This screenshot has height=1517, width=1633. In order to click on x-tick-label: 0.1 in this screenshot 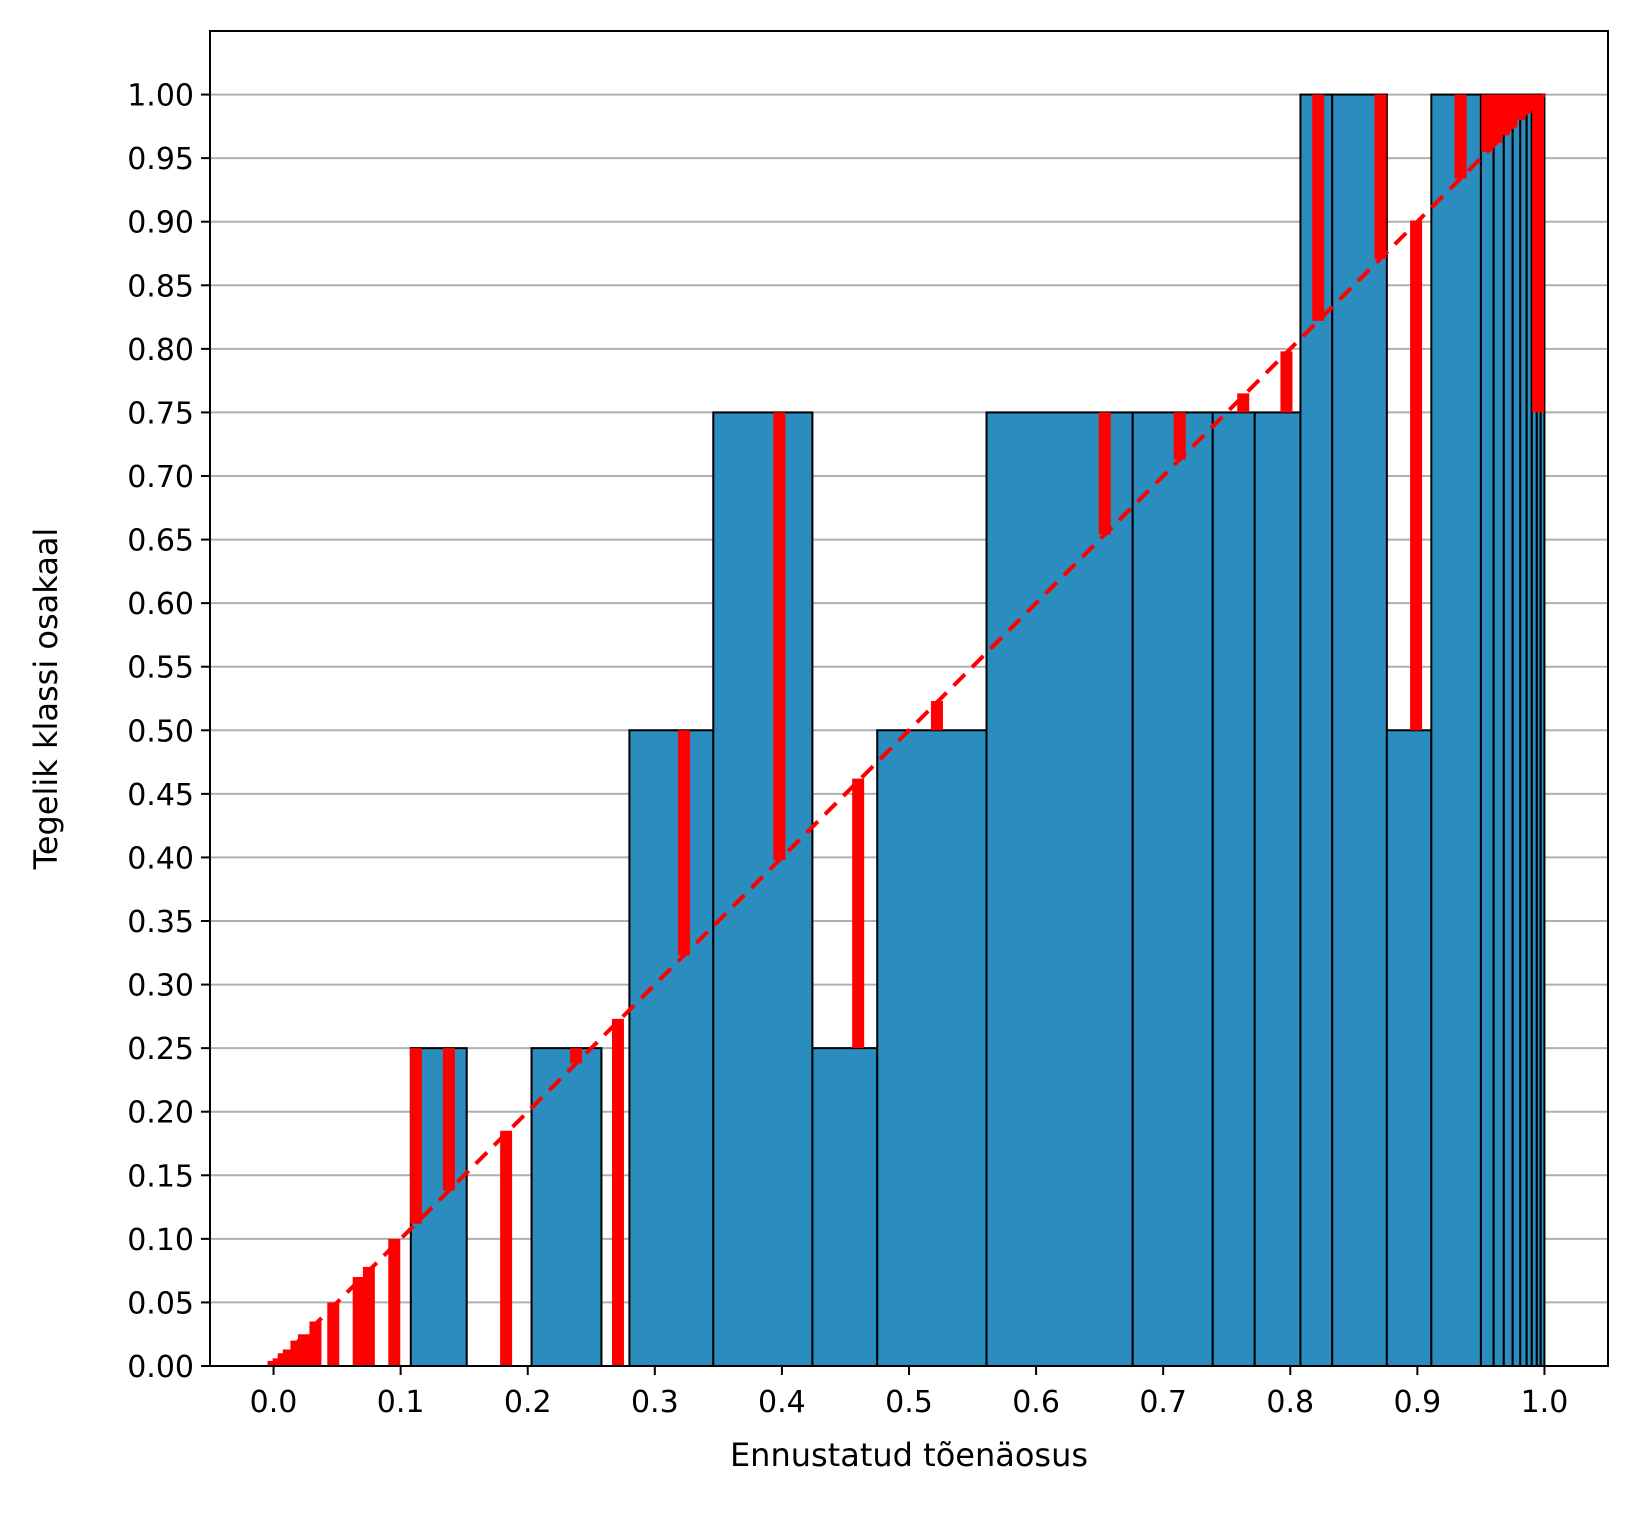, I will do `click(401, 1402)`.